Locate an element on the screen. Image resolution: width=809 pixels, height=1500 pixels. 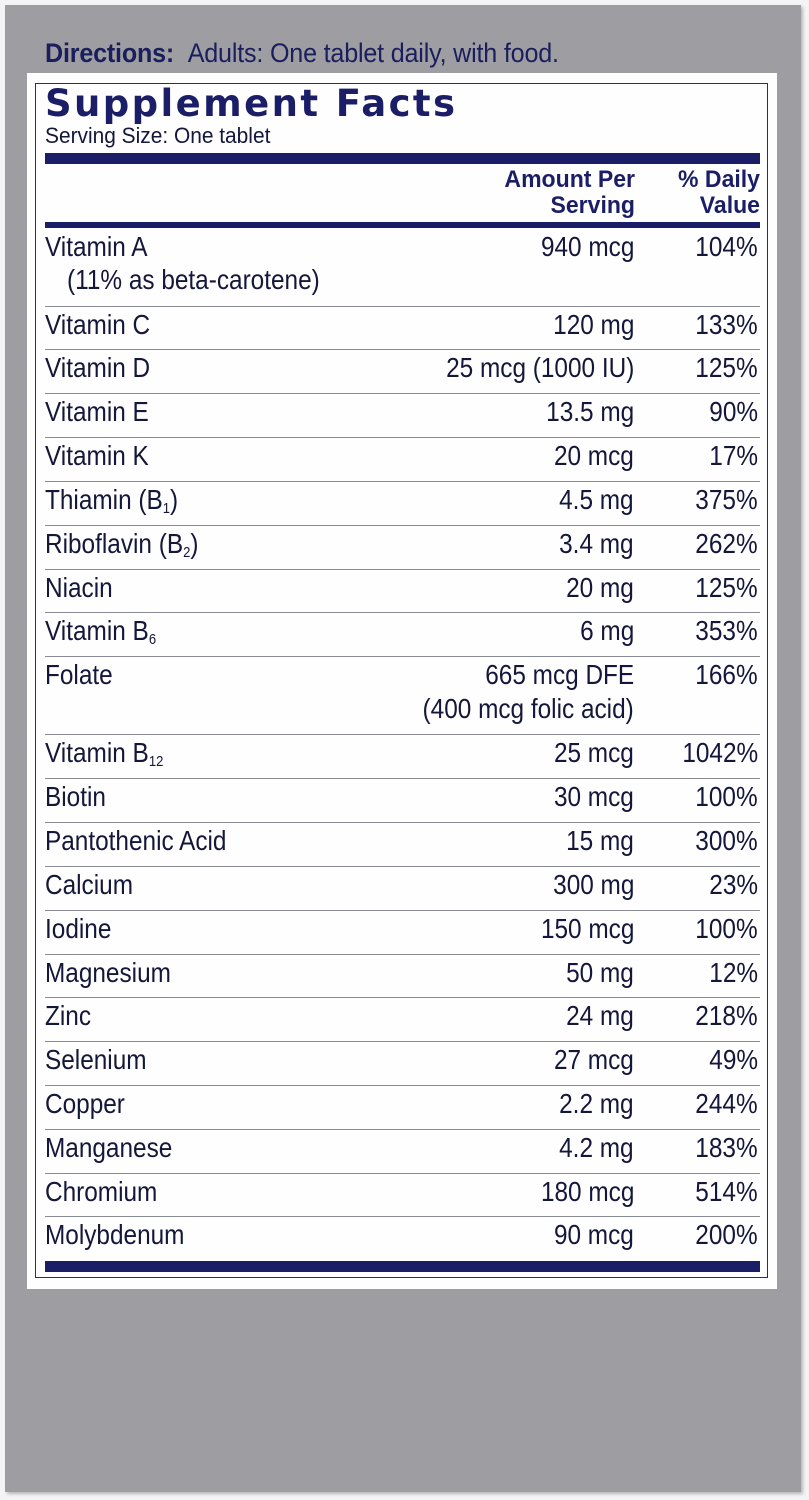
nutrient-daily-value: 90% is located at coordinates (733, 411).